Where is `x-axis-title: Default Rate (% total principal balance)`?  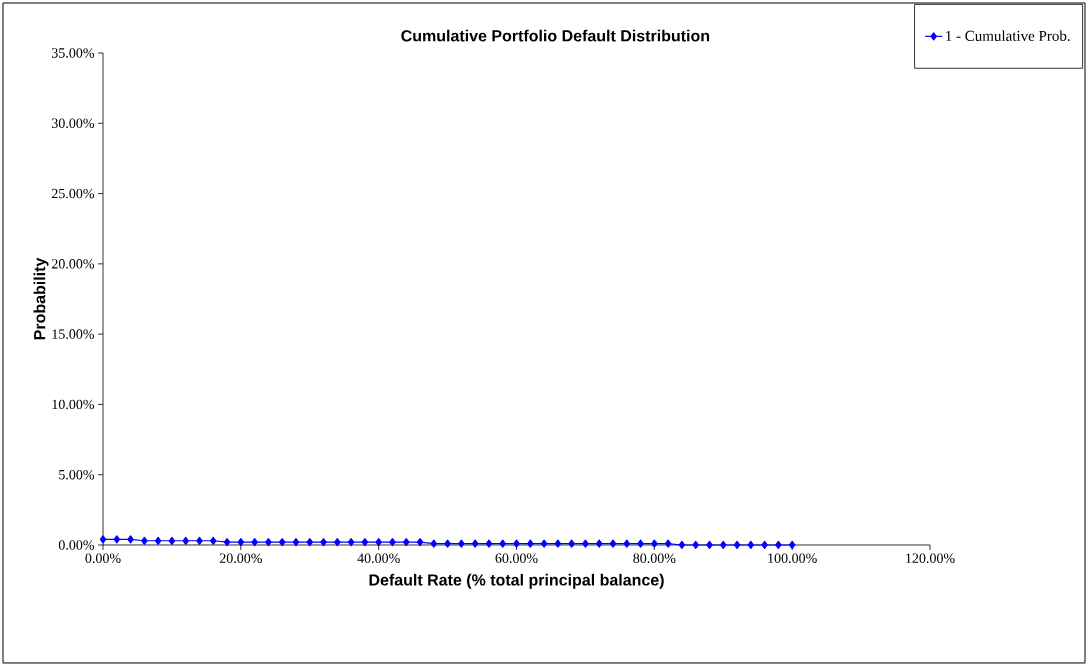
x-axis-title: Default Rate (% total principal balance) is located at coordinates (516, 581).